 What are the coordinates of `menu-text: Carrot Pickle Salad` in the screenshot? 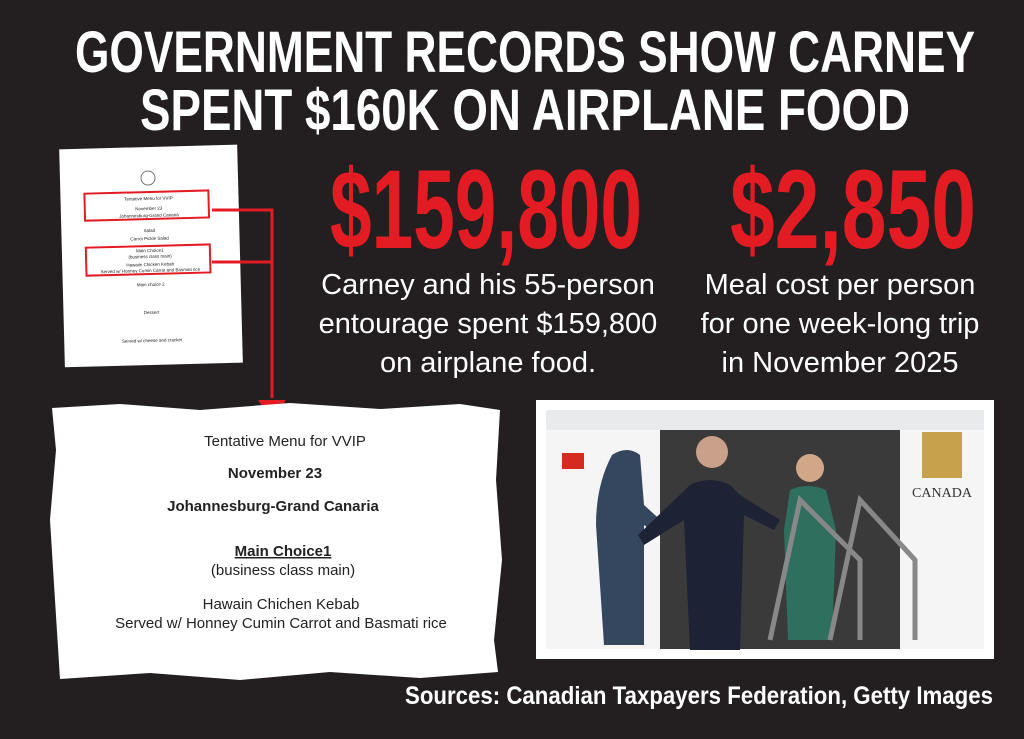 It's located at (149, 238).